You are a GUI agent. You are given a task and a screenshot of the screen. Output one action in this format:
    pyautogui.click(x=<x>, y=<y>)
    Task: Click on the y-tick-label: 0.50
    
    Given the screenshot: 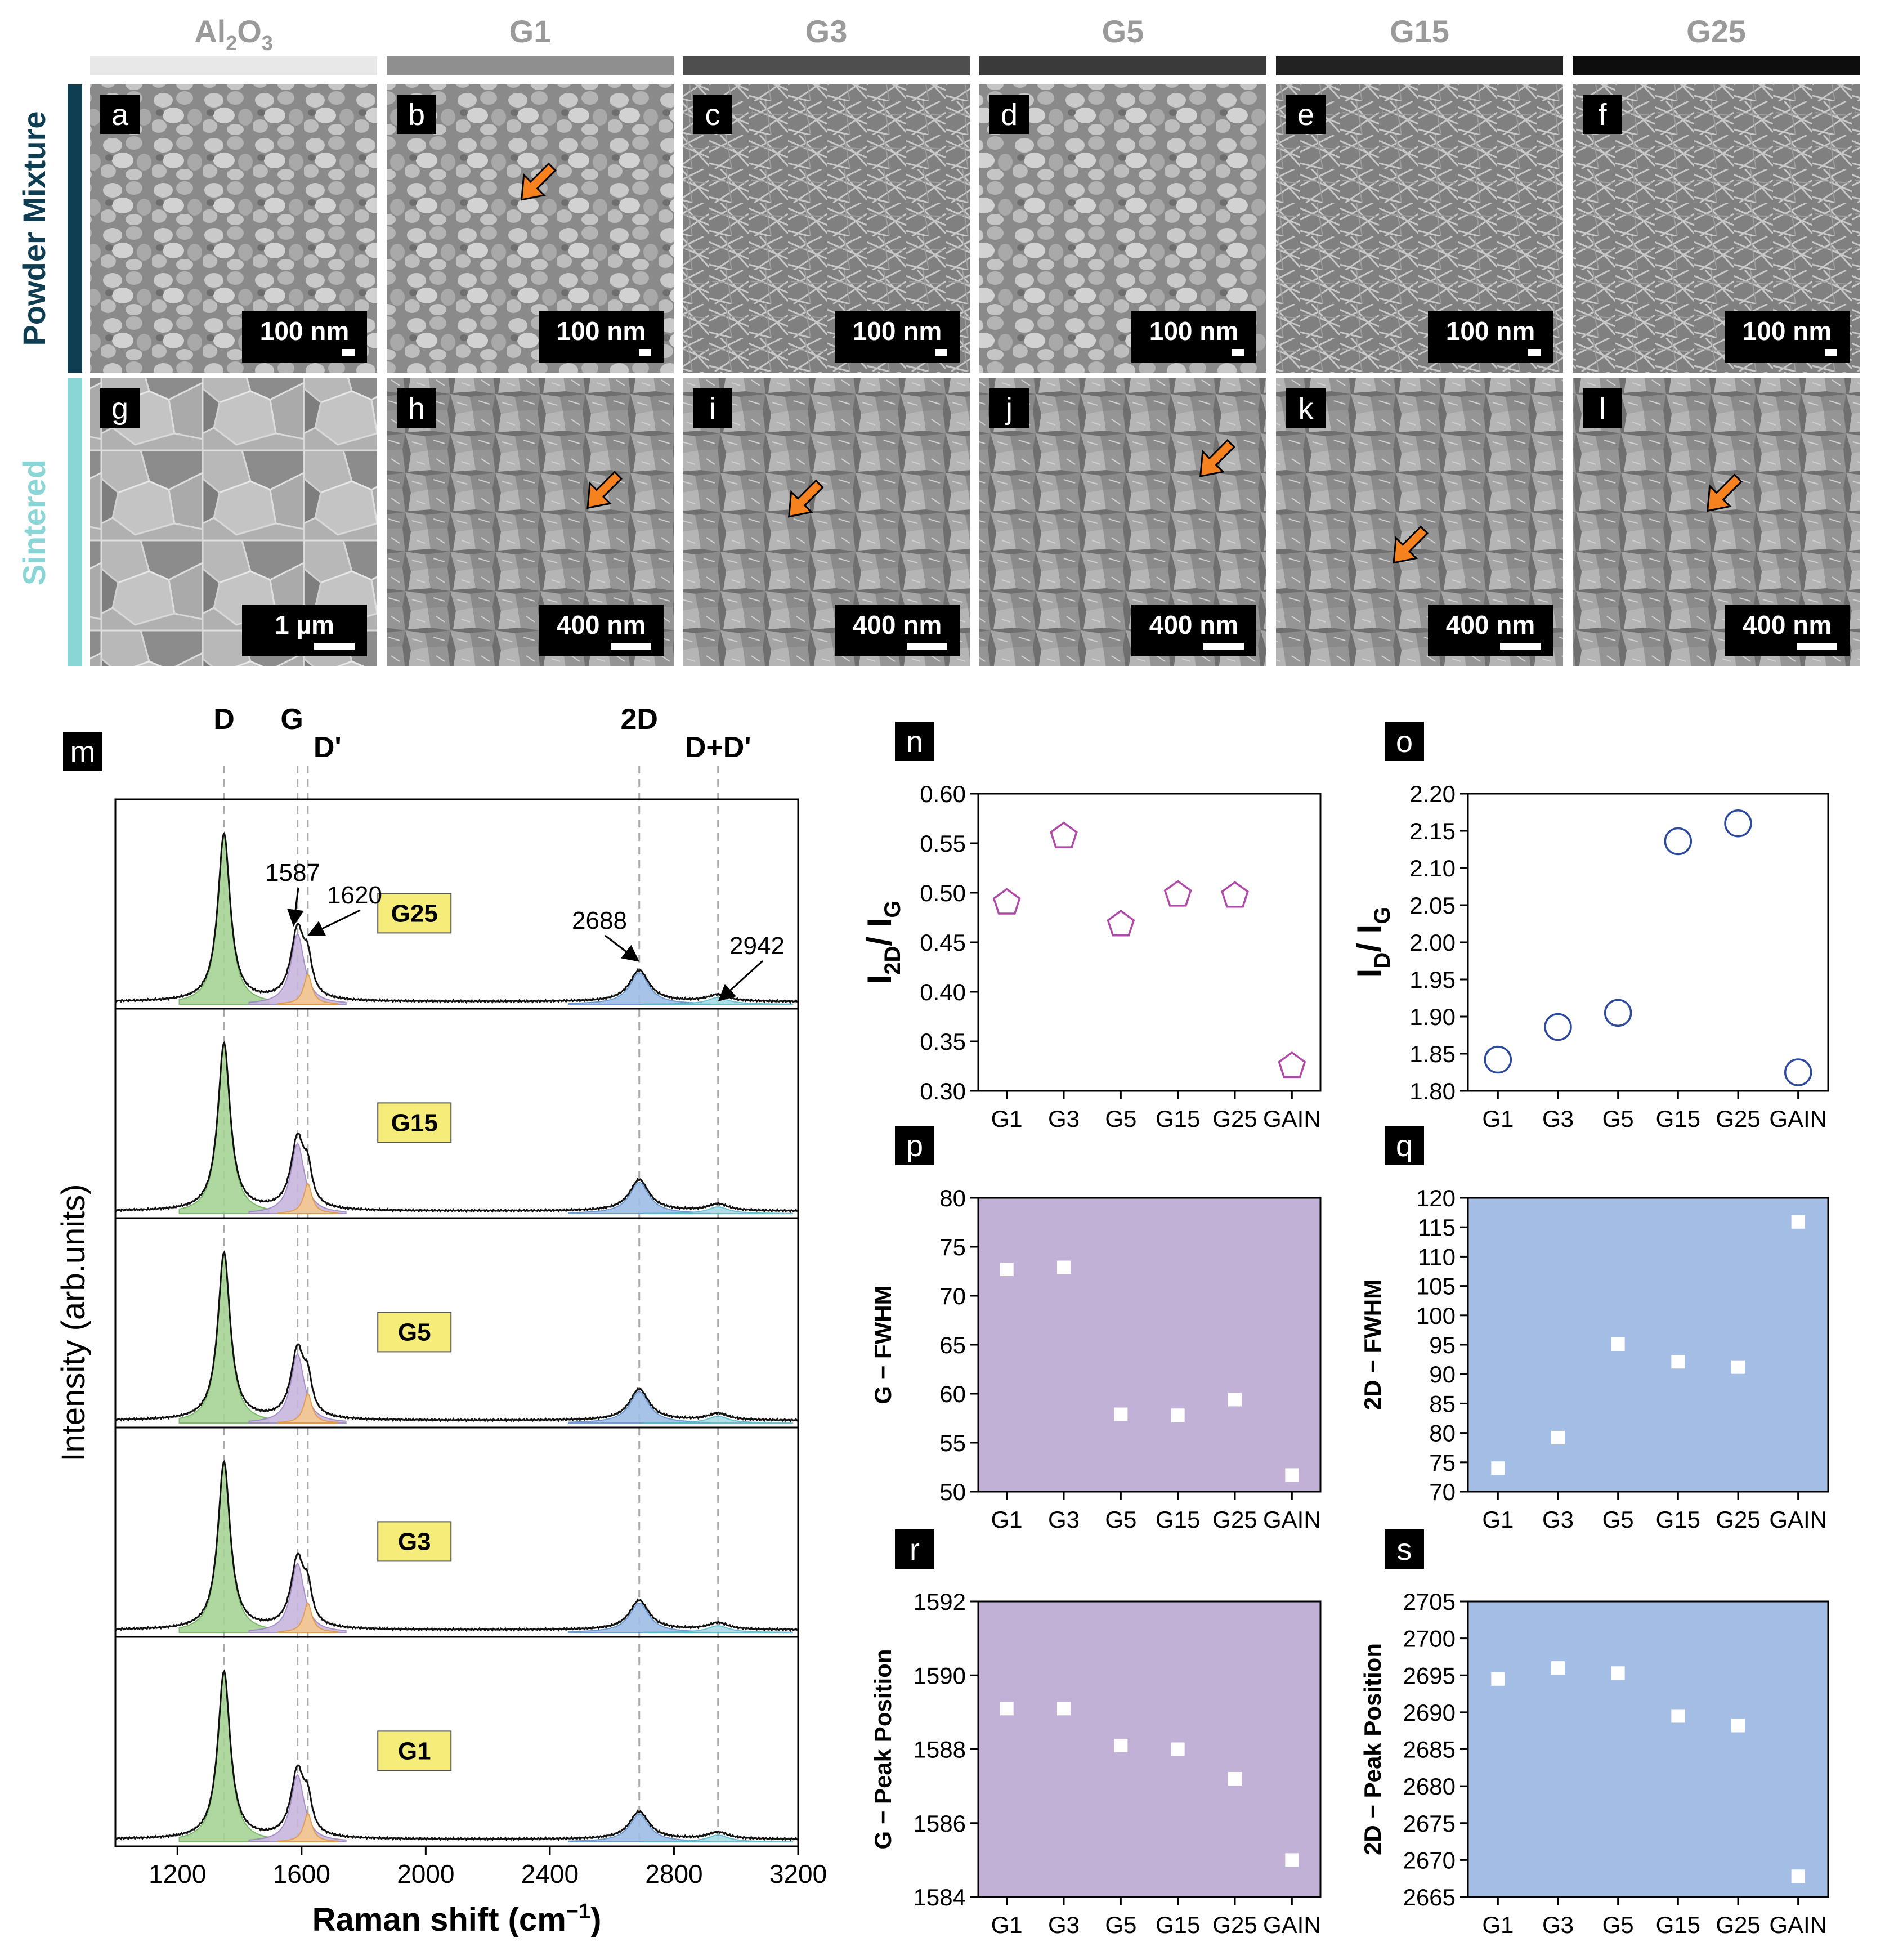 What is the action you would take?
    pyautogui.click(x=943, y=893)
    